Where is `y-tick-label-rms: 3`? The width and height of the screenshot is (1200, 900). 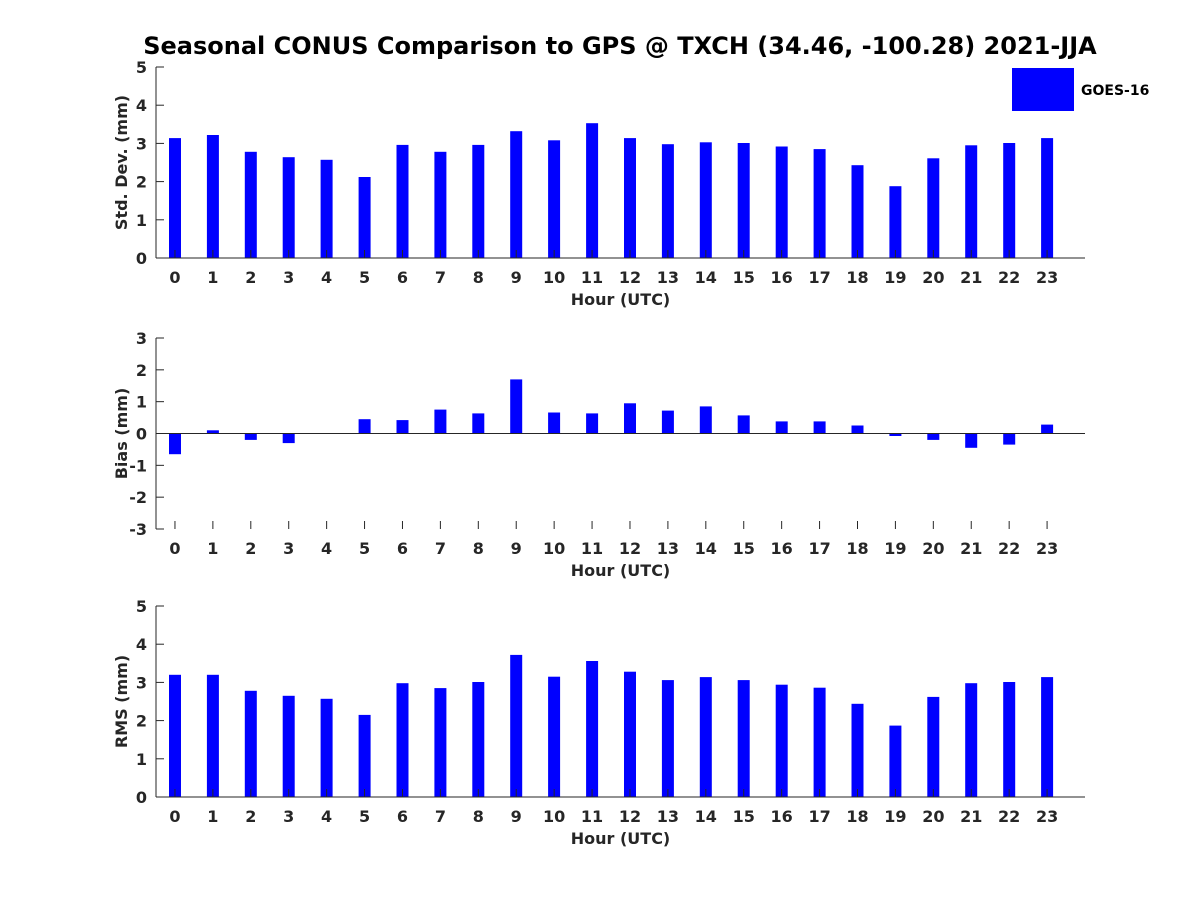 y-tick-label-rms: 3 is located at coordinates (141, 682).